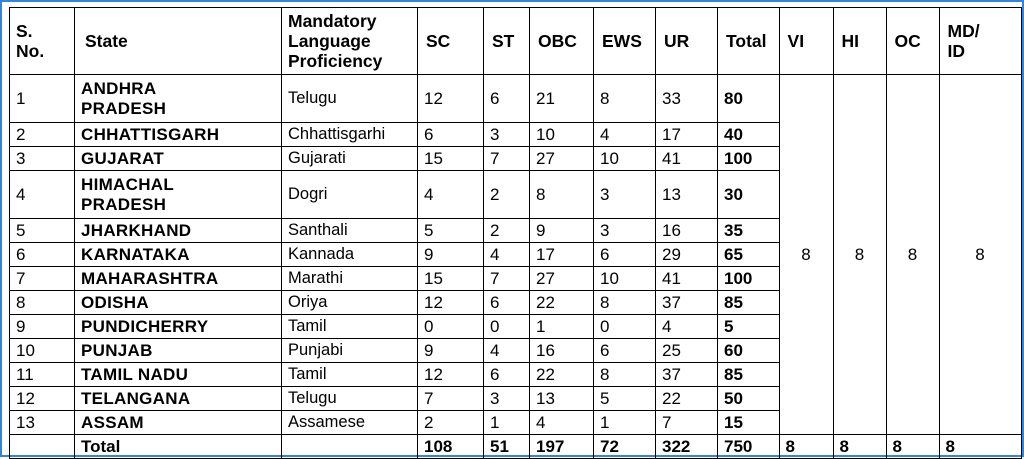 This screenshot has width=1024, height=459. What do you see at coordinates (42, 398) in the screenshot?
I see `cell-sno: 12` at bounding box center [42, 398].